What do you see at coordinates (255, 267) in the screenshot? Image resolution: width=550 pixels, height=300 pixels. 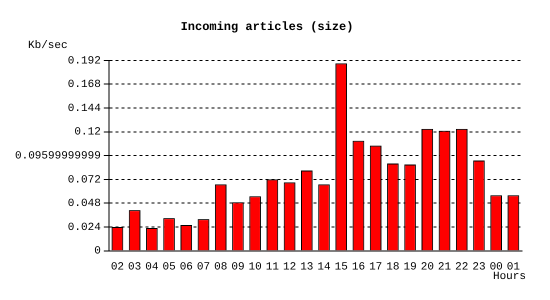 I see `x-tick-label: 10` at bounding box center [255, 267].